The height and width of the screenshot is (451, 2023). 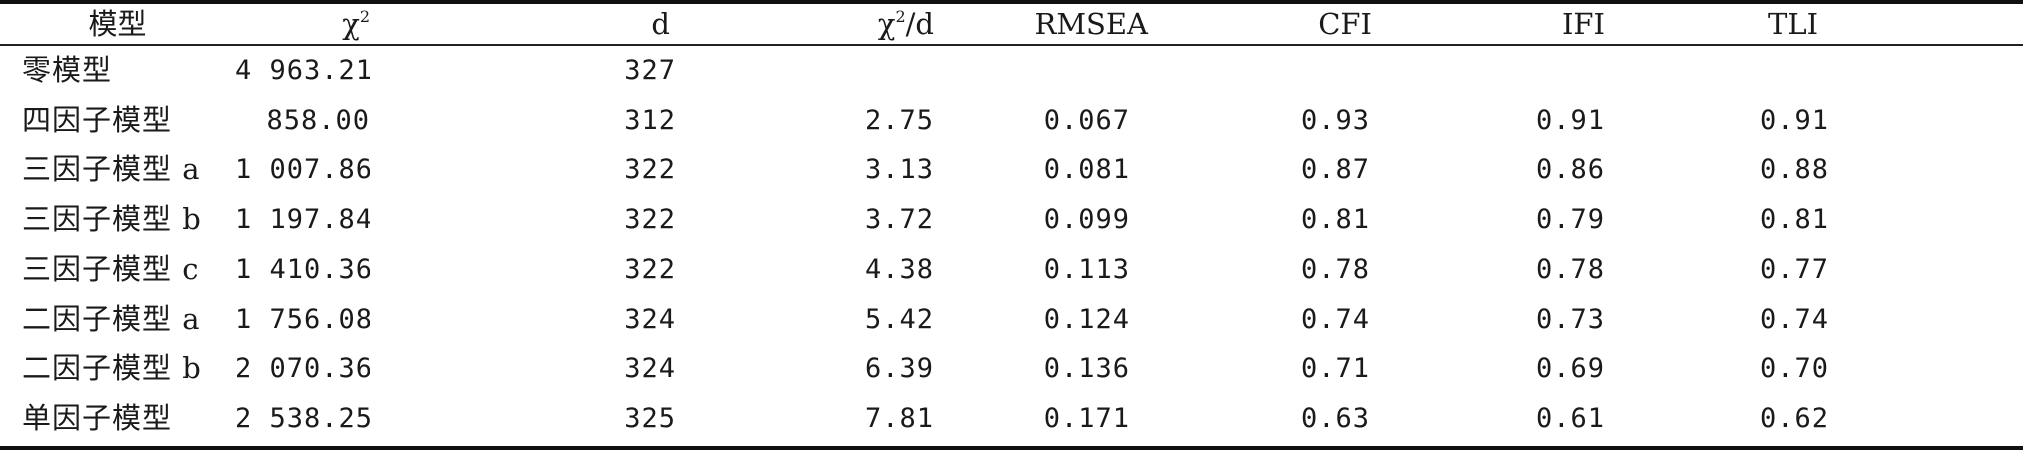 I want to click on cell-model: 四因子模型, so click(x=97, y=119).